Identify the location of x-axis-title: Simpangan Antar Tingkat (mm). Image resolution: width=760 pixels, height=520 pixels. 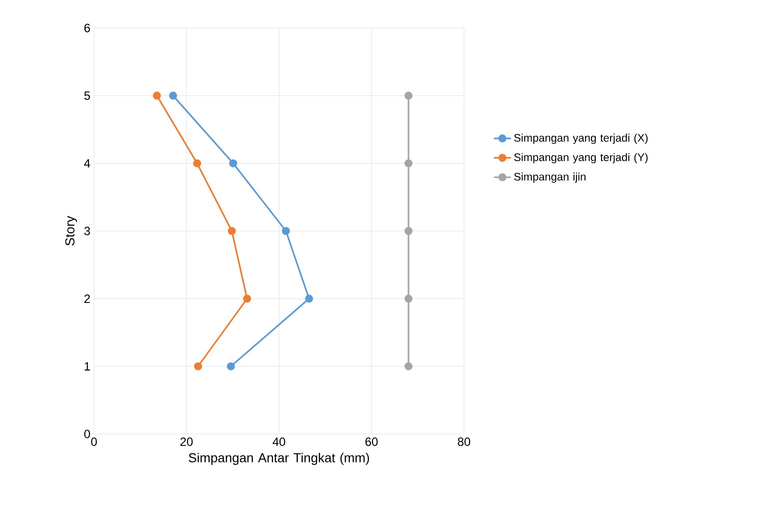
(278, 458).